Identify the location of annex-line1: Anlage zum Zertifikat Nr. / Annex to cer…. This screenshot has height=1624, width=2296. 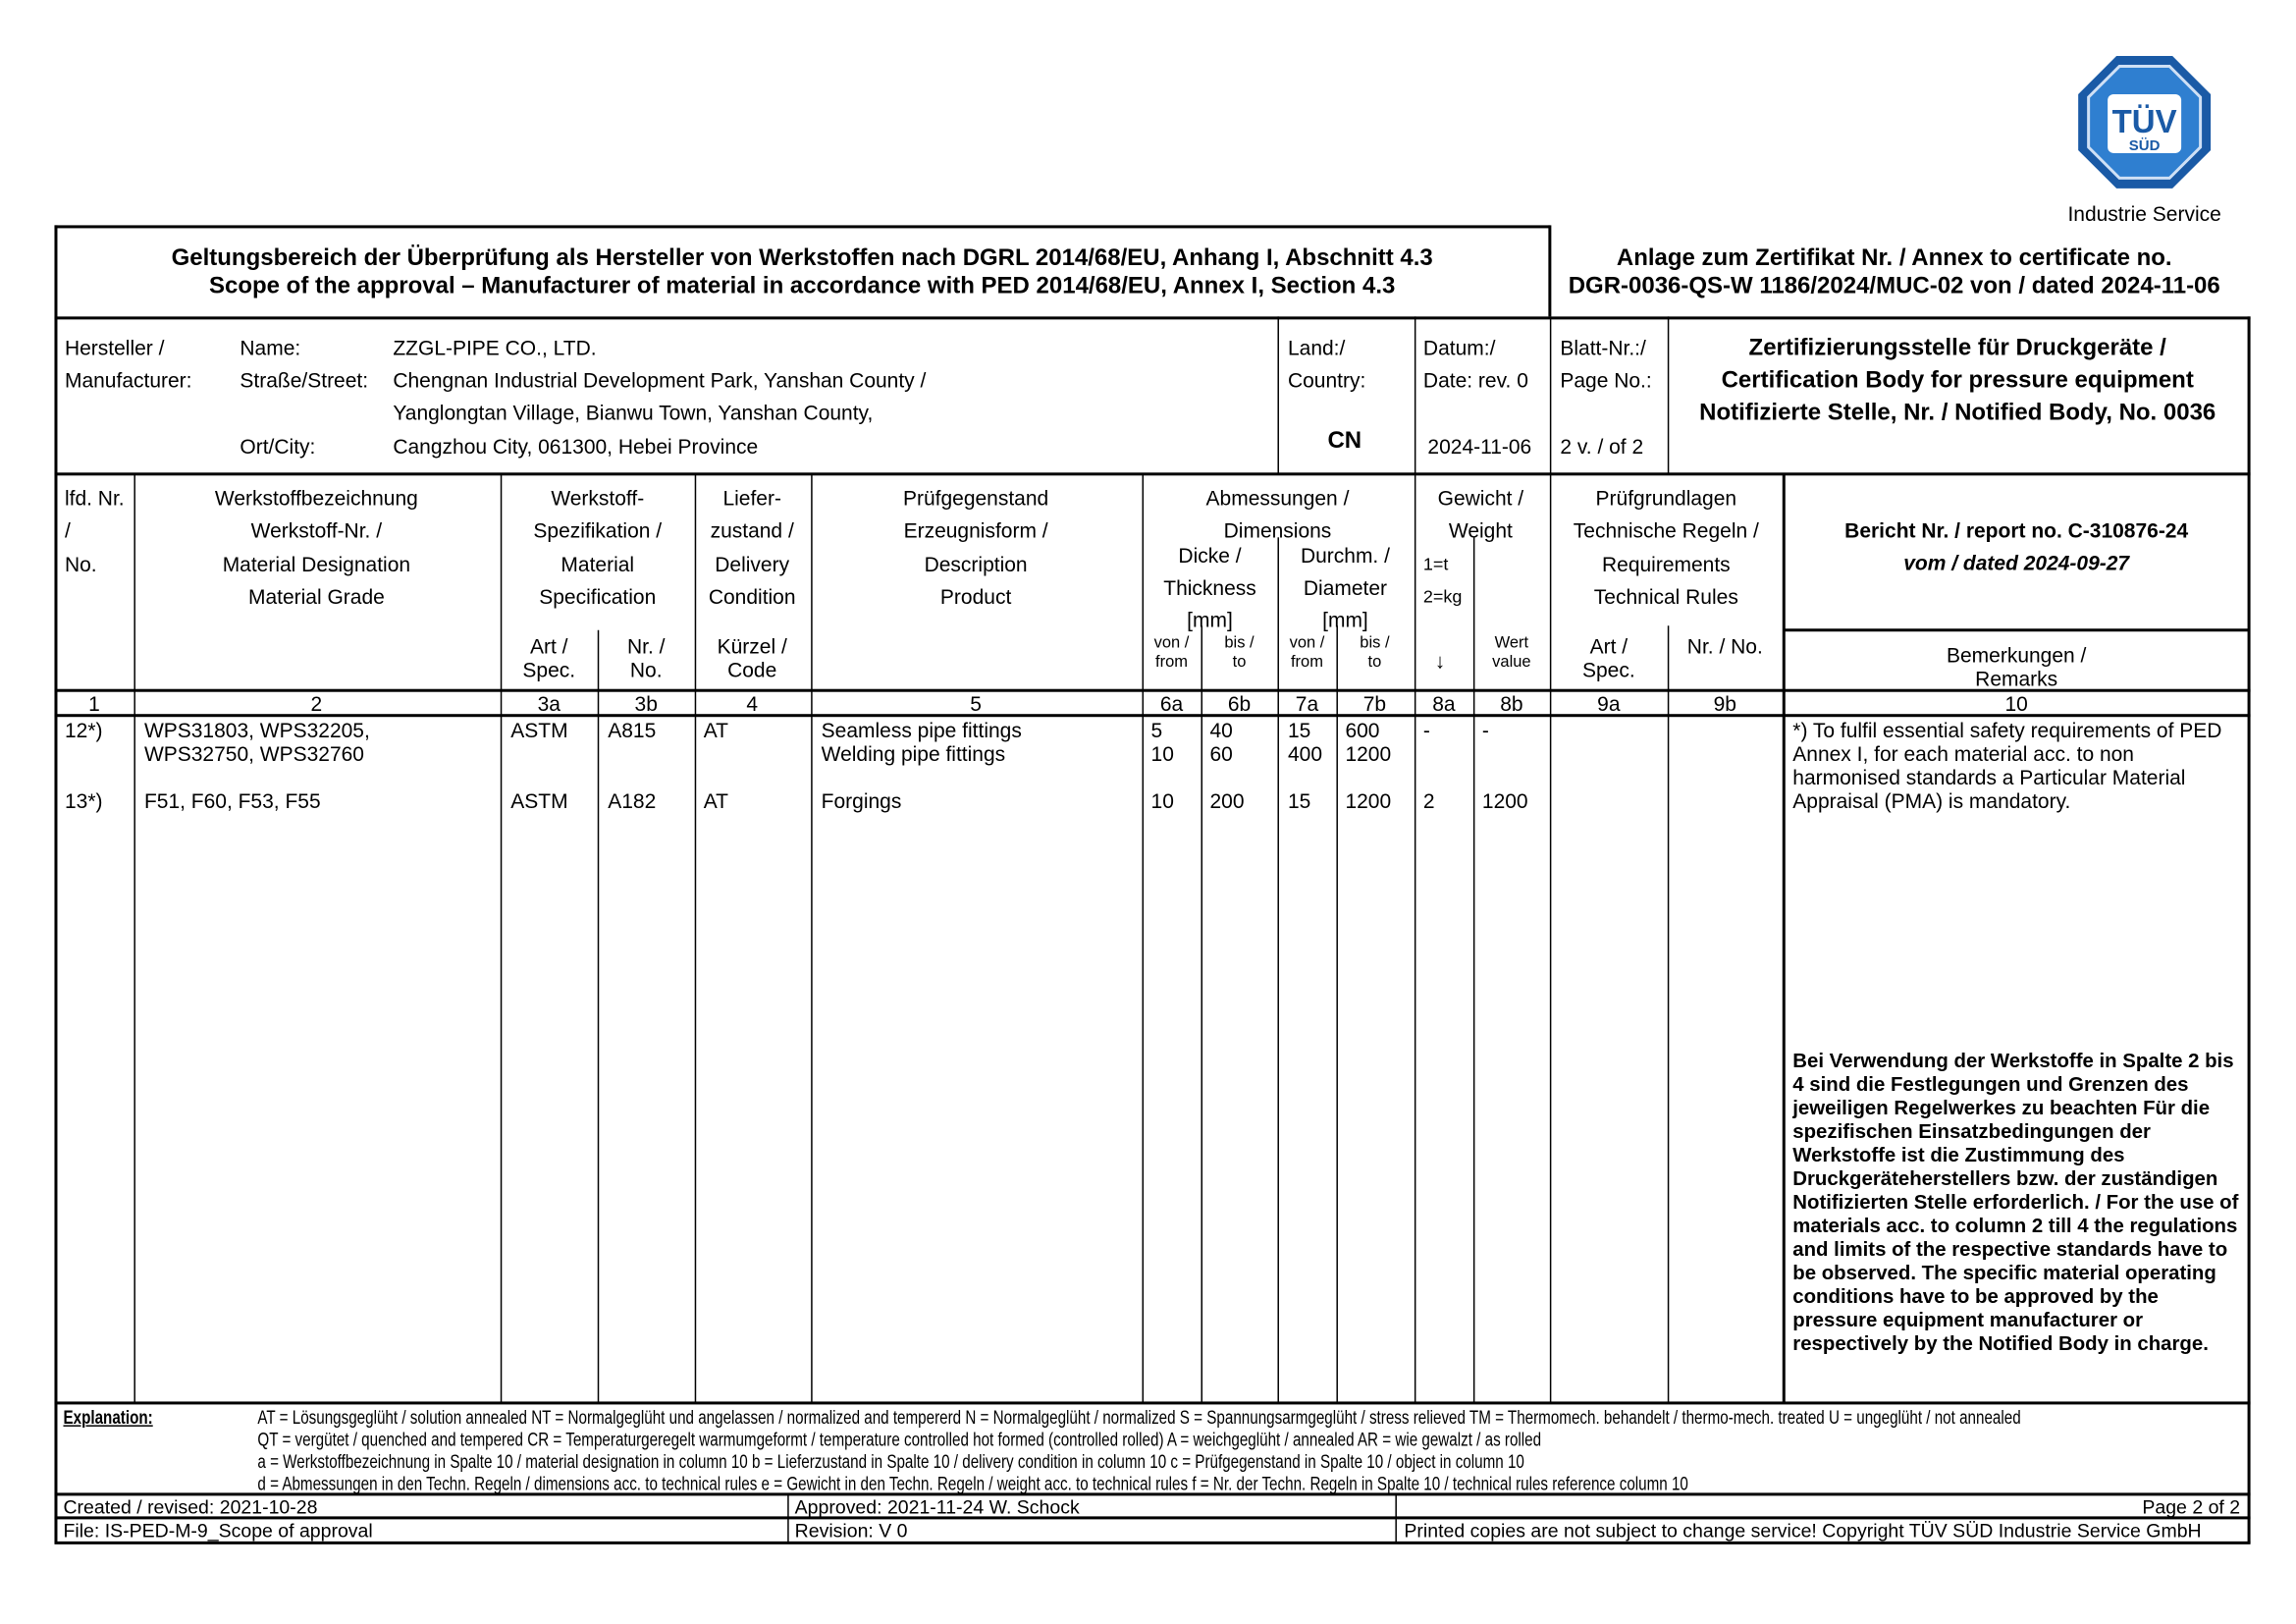
(1894, 258).